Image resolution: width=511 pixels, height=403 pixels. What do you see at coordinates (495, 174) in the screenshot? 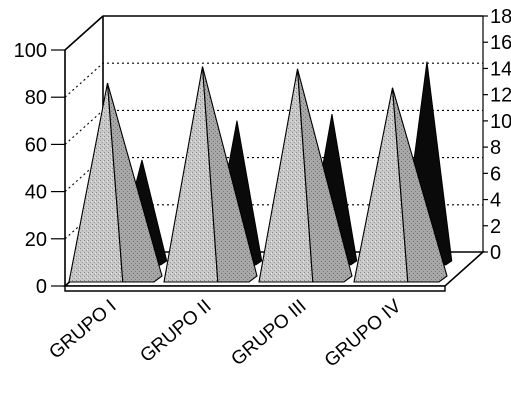
I see `right-tick-label: 6` at bounding box center [495, 174].